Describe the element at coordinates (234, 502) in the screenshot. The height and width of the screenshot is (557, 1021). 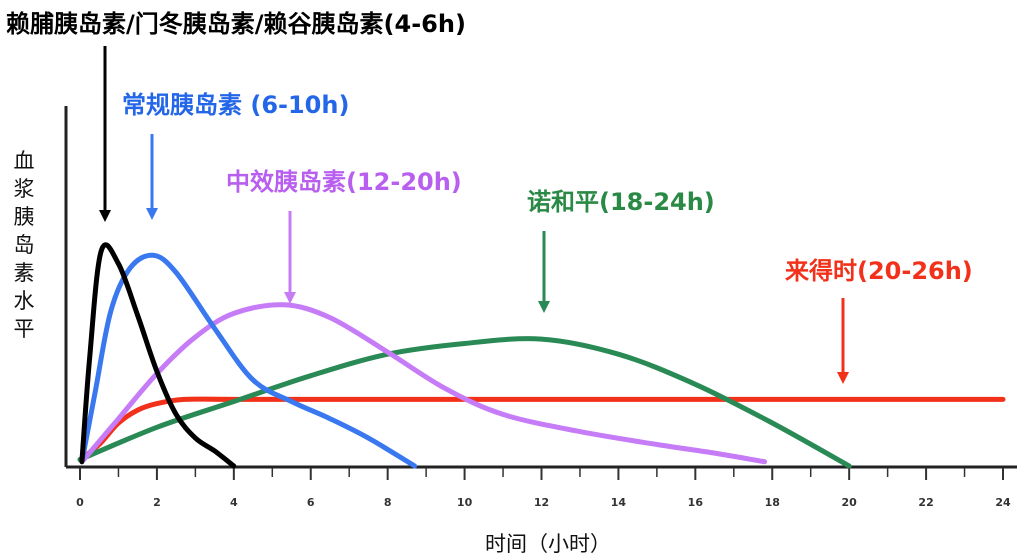
I see `x-tick-label: 4` at that location.